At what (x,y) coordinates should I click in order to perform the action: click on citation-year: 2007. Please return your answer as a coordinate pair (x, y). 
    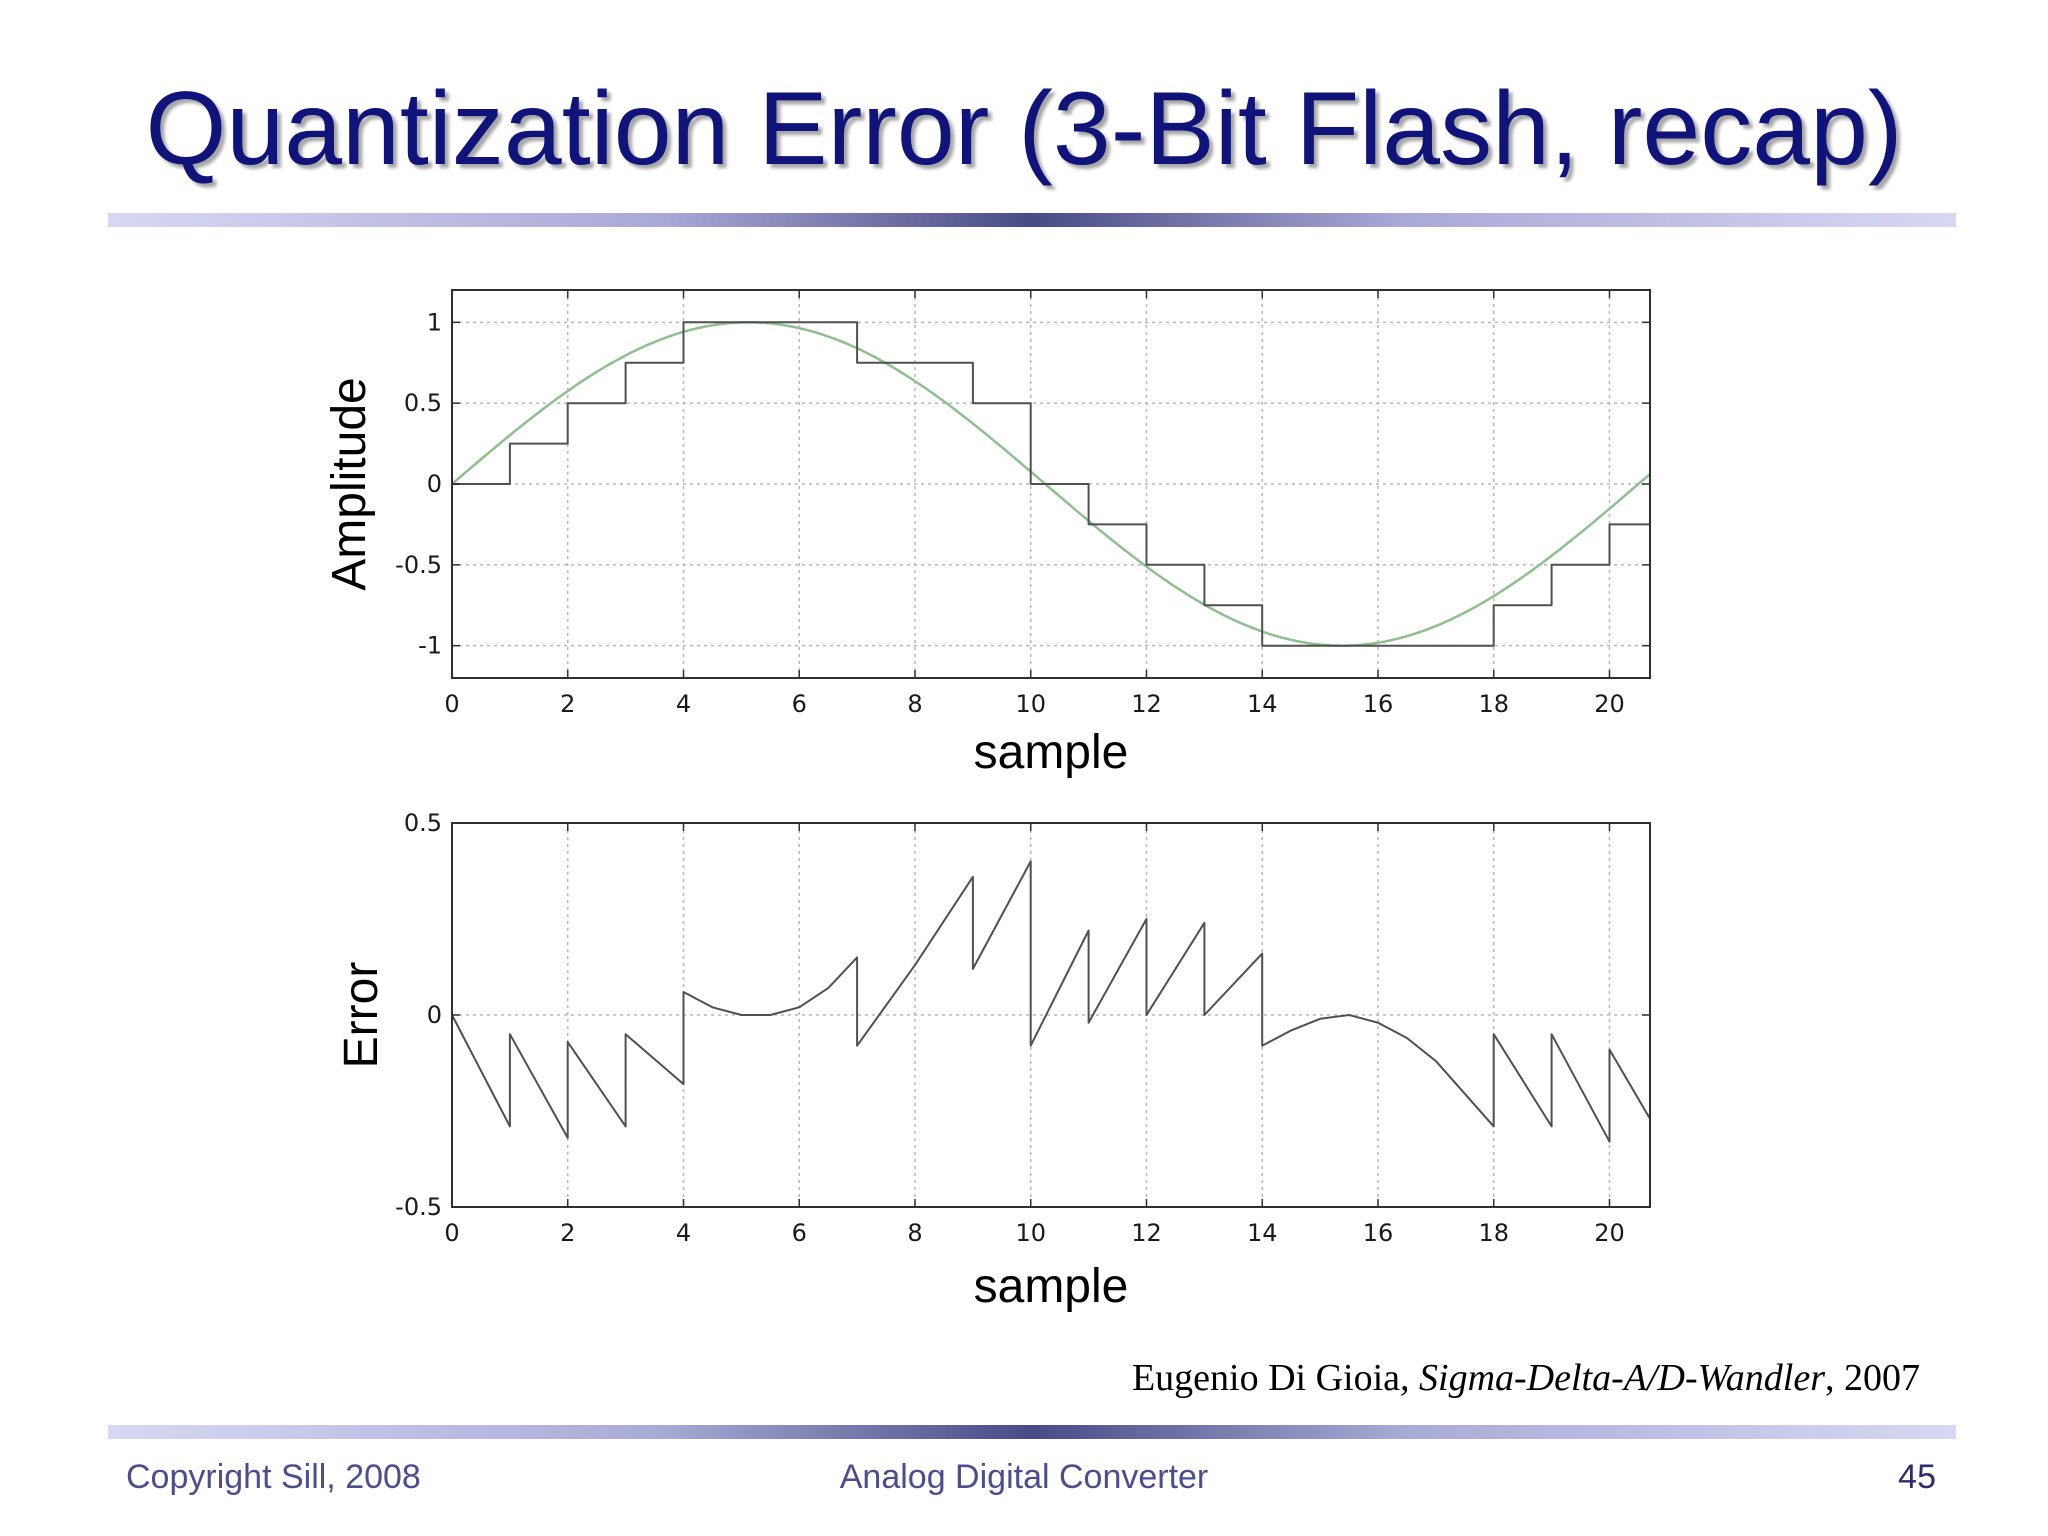
    Looking at the image, I should click on (1882, 1378).